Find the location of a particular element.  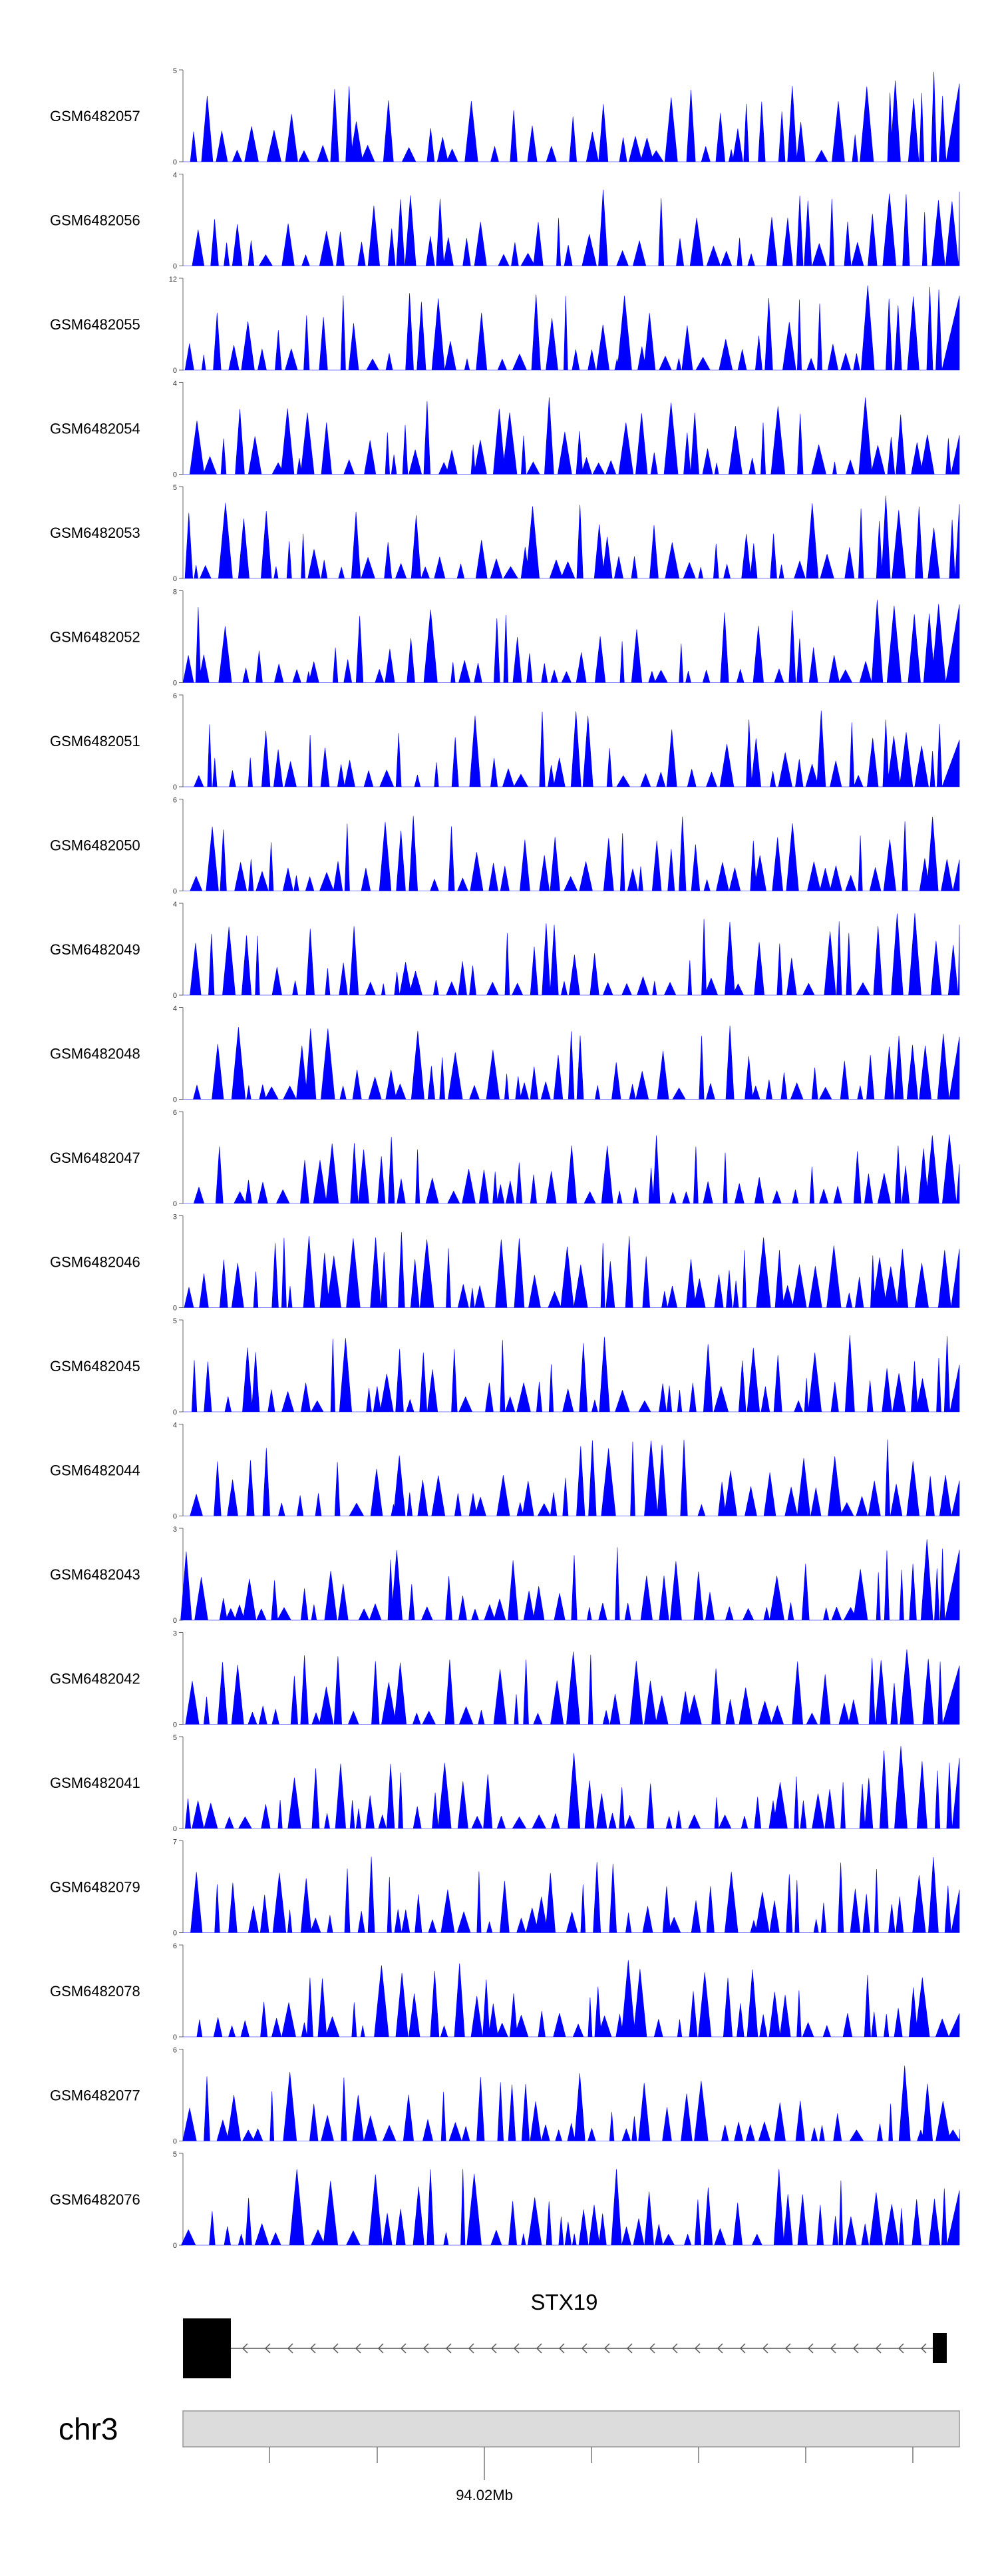

strand-arrows is located at coordinates (584, 2348).